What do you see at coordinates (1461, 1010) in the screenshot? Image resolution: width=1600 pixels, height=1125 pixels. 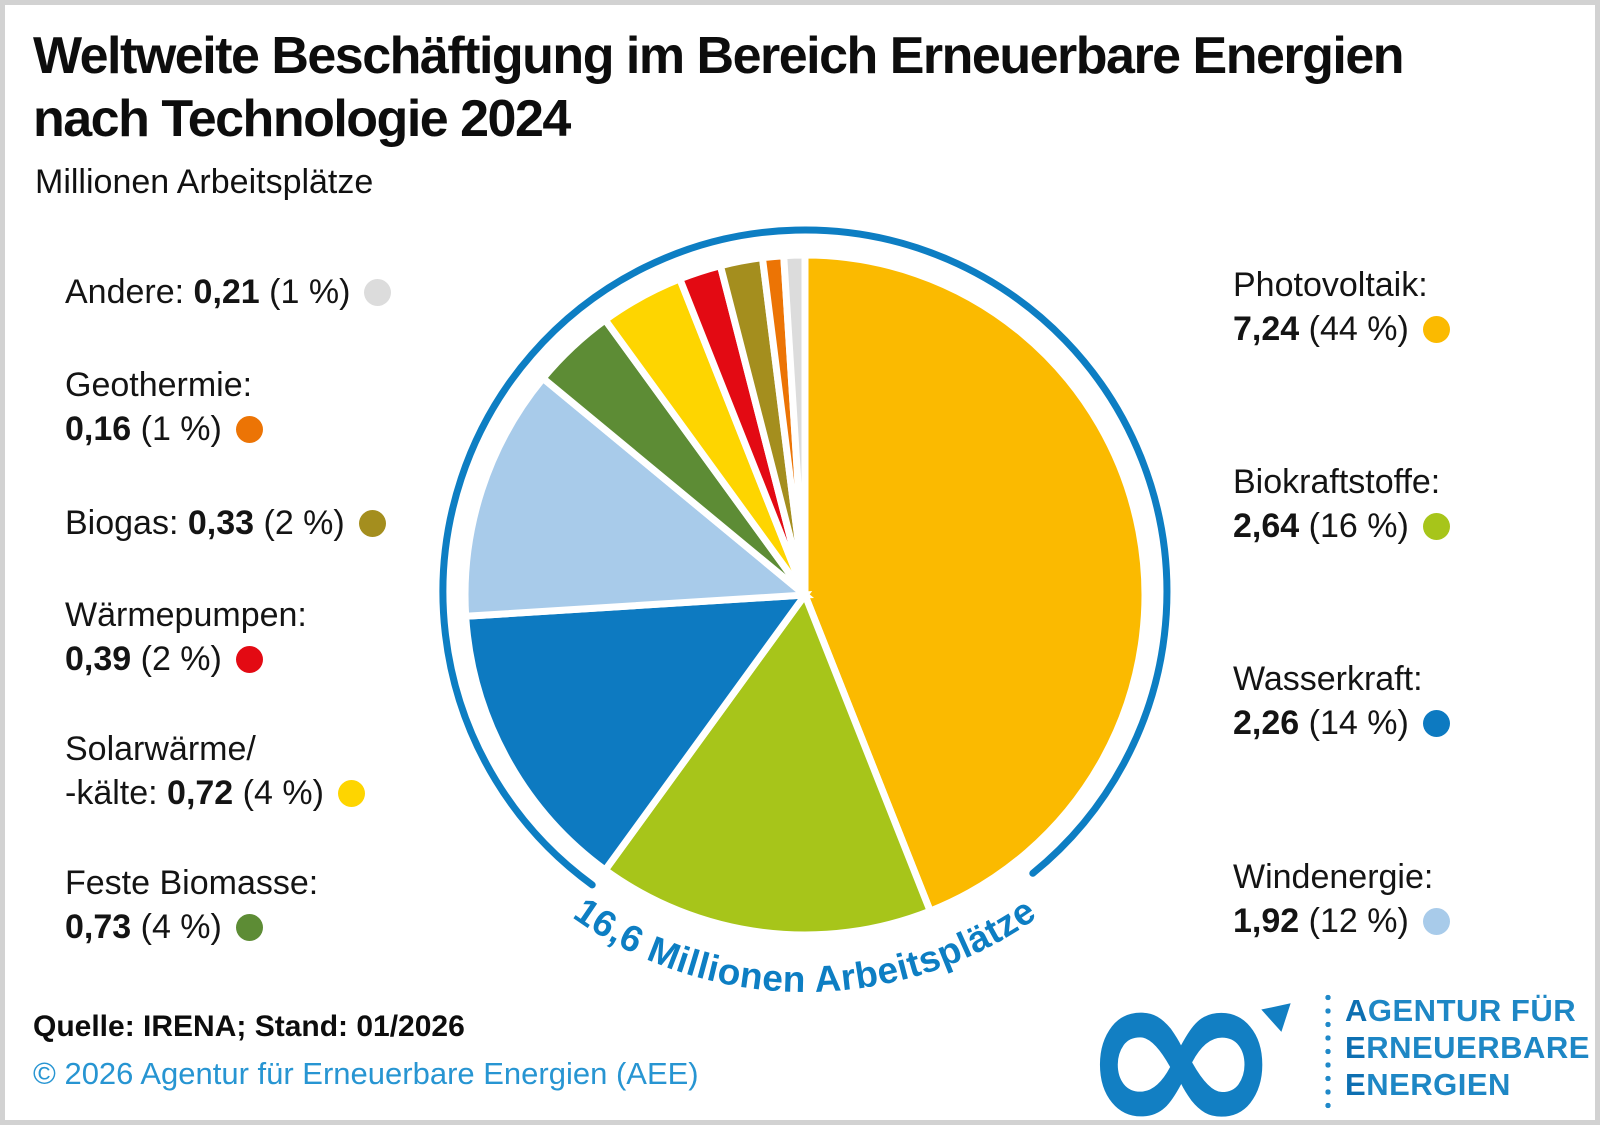 I see `logo-line-1: AGENTUR FÜR` at bounding box center [1461, 1010].